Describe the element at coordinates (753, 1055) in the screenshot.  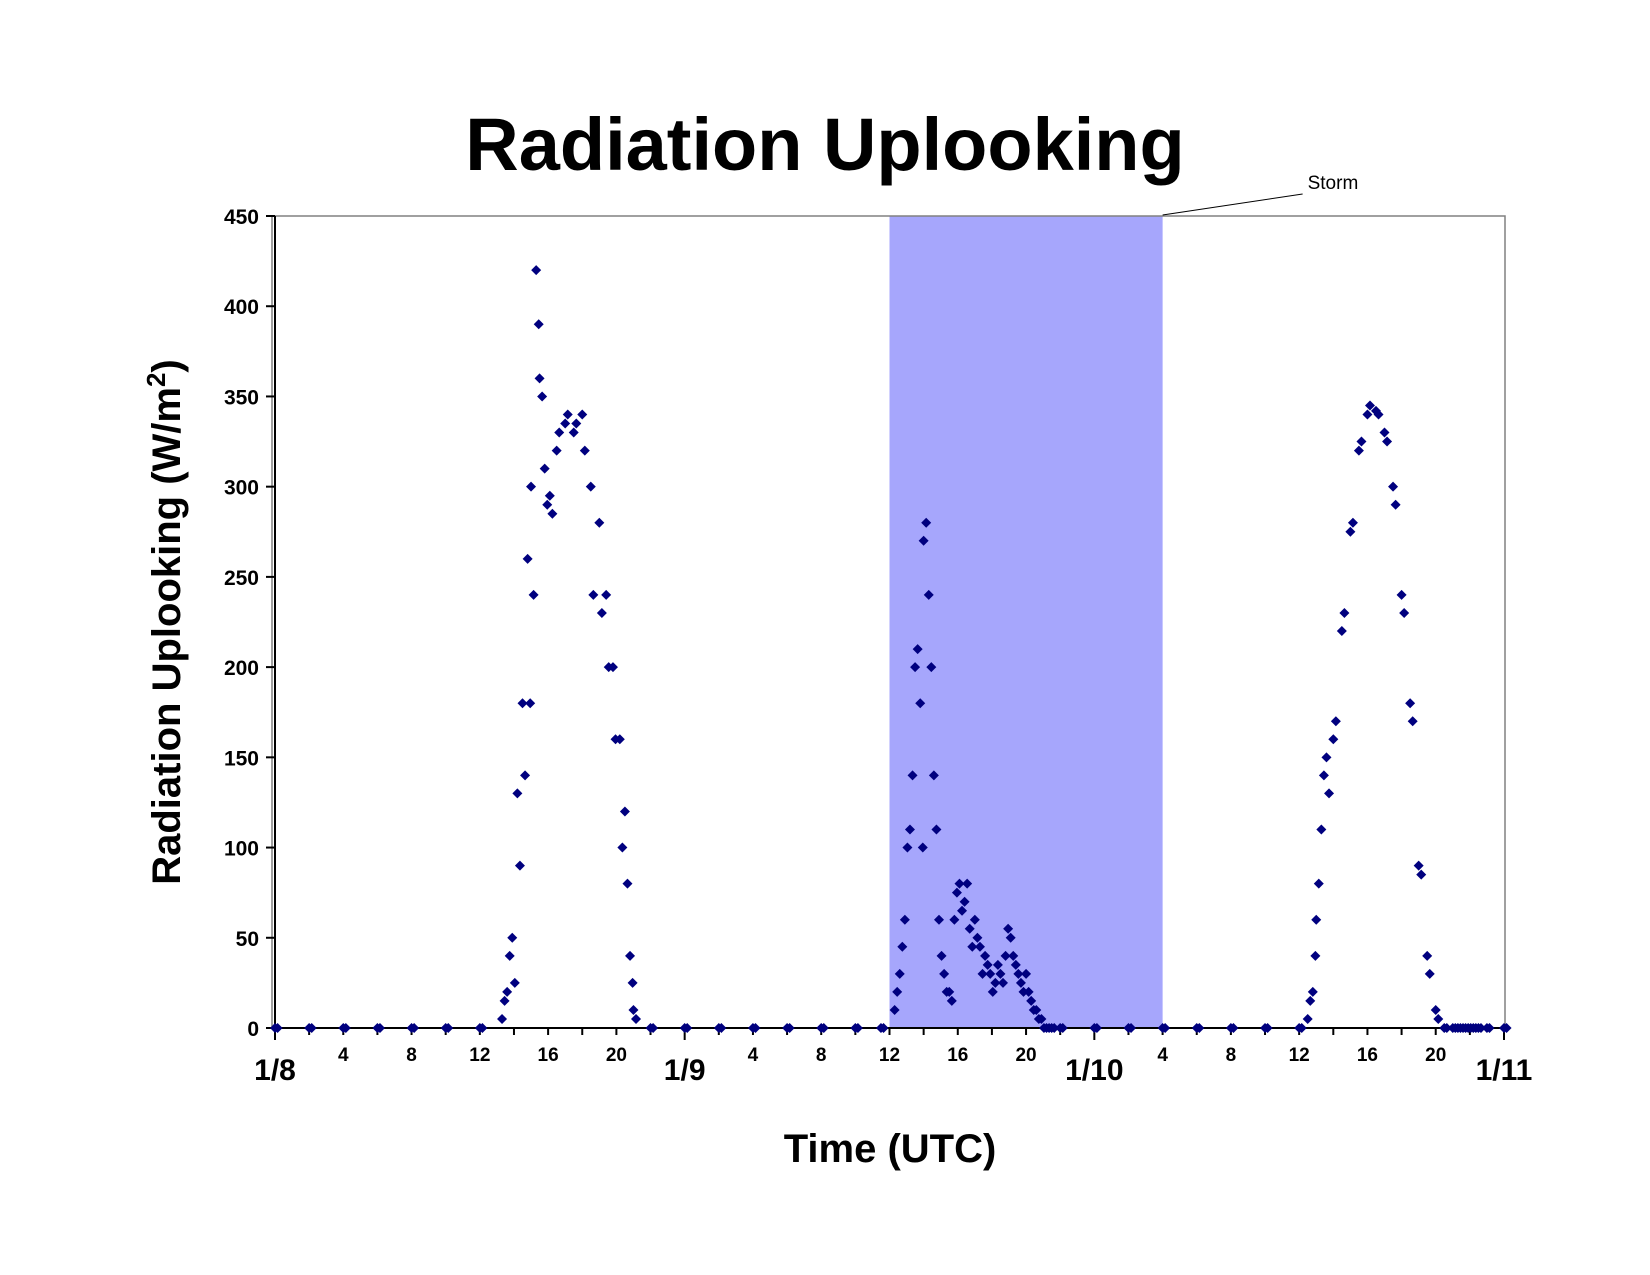
I see `x-hour-label: 4` at that location.